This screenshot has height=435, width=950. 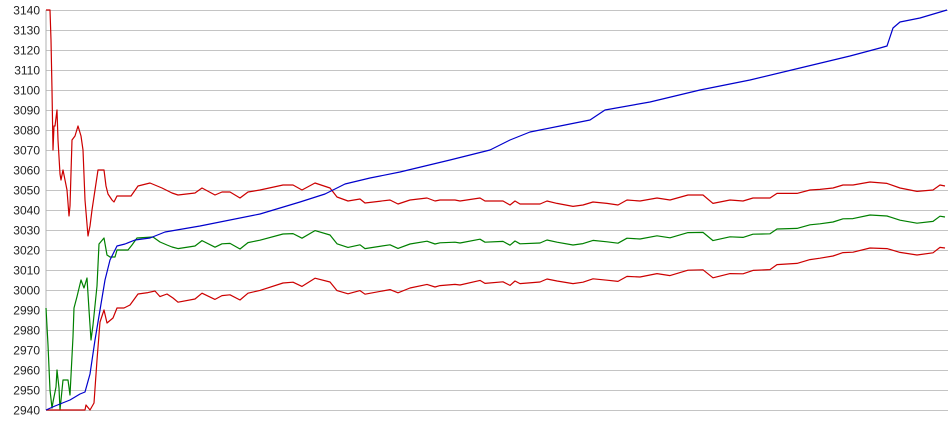 What do you see at coordinates (26, 131) in the screenshot?
I see `y-tick-label: 3080` at bounding box center [26, 131].